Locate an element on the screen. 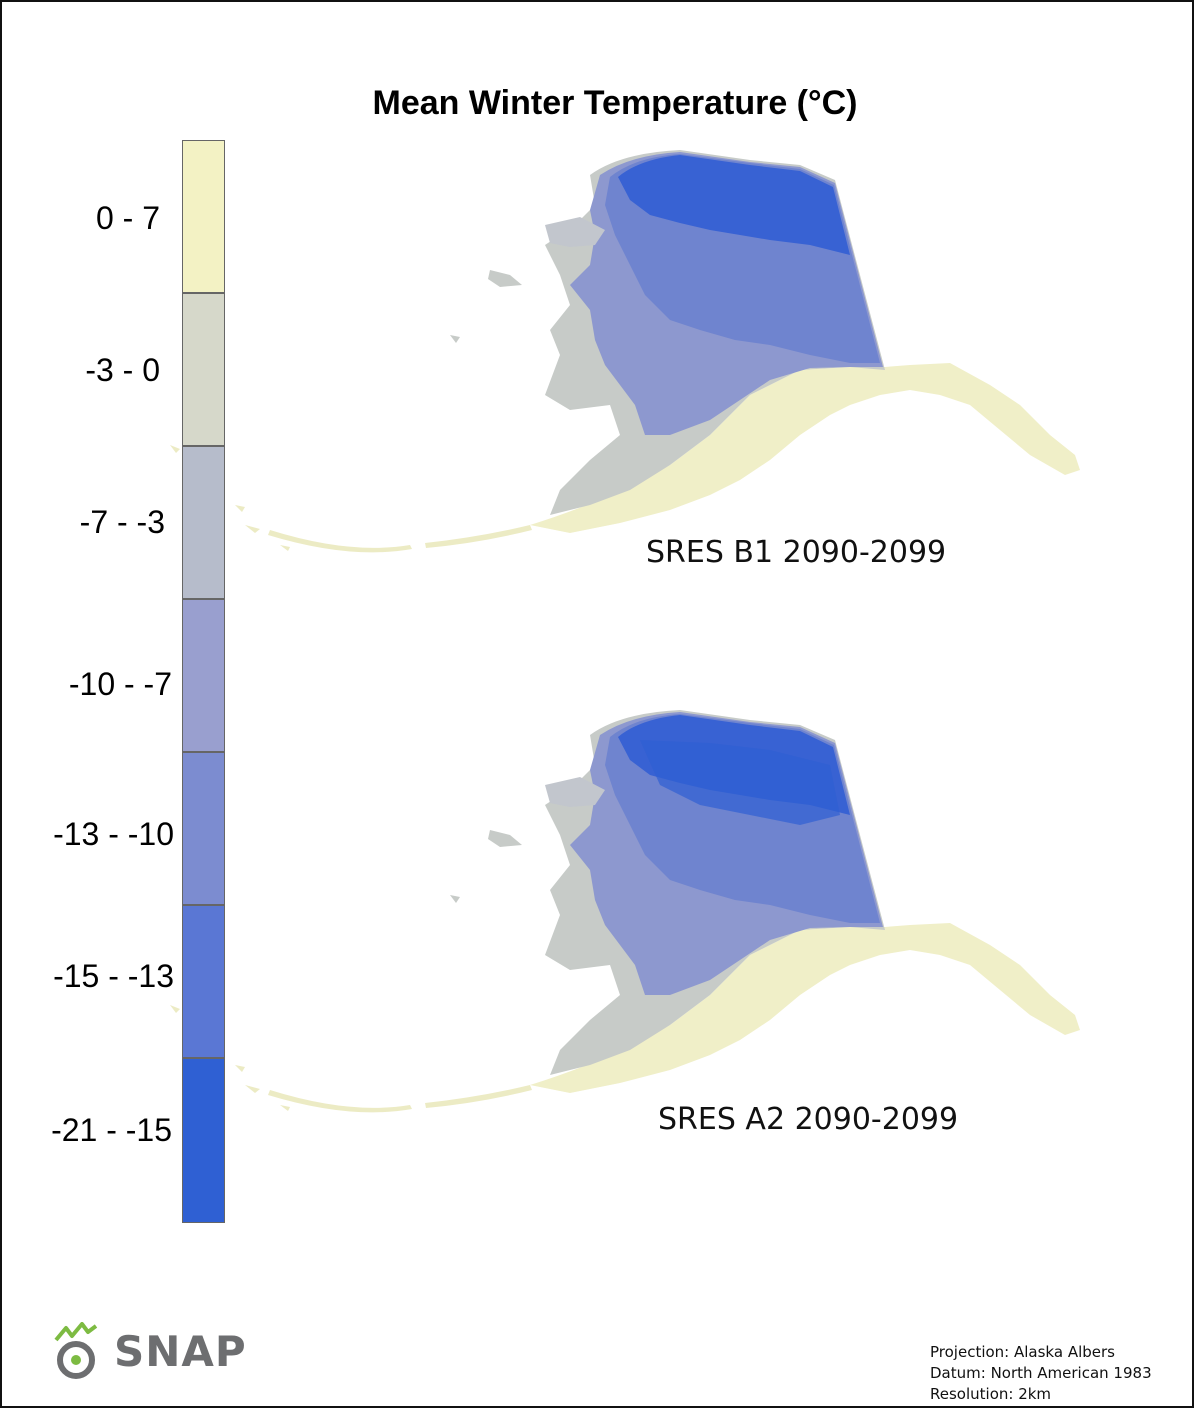 This screenshot has height=1408, width=1194. snap-logo-text: SNAP is located at coordinates (180, 1351).